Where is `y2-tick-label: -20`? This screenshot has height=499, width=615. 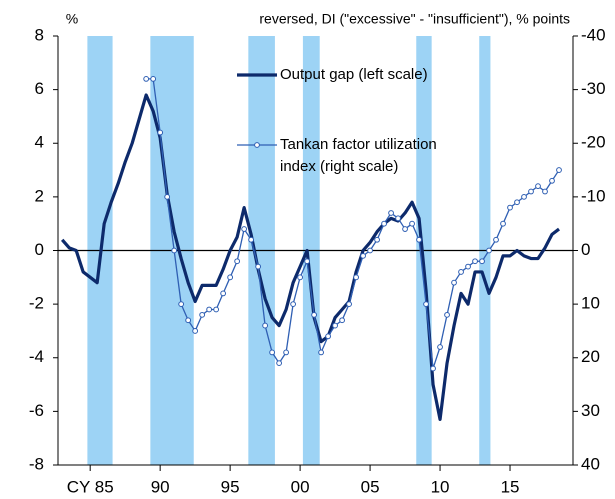
y2-tick-label: -20 is located at coordinates (593, 142).